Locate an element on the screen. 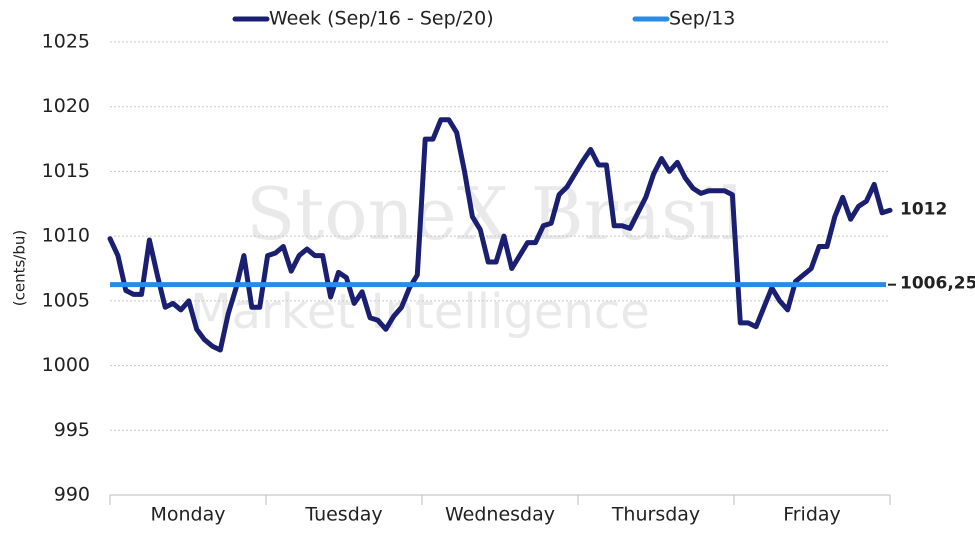  watermark: StoneX Brasil is located at coordinates (495, 214).